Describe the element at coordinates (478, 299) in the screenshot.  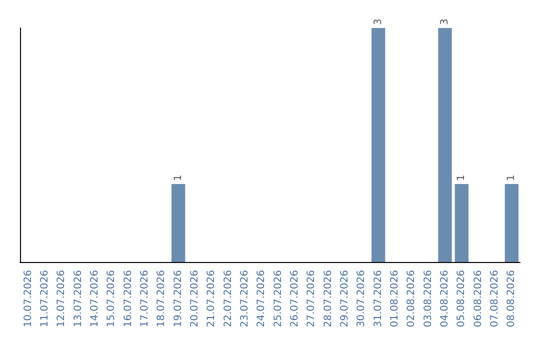
I see `x-tick-label: 06.08.2026` at that location.